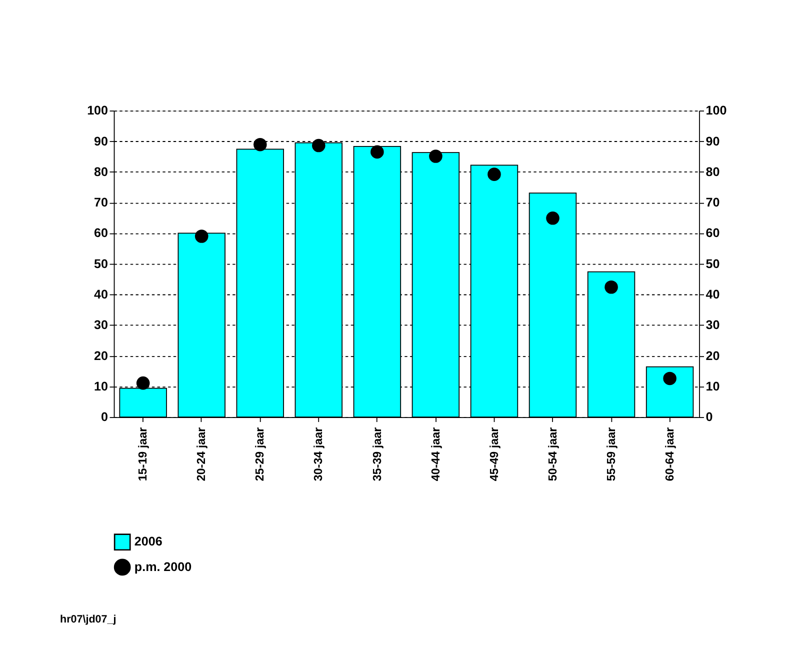  Describe the element at coordinates (713, 203) in the screenshot. I see `y2-tick-label: 70` at that location.